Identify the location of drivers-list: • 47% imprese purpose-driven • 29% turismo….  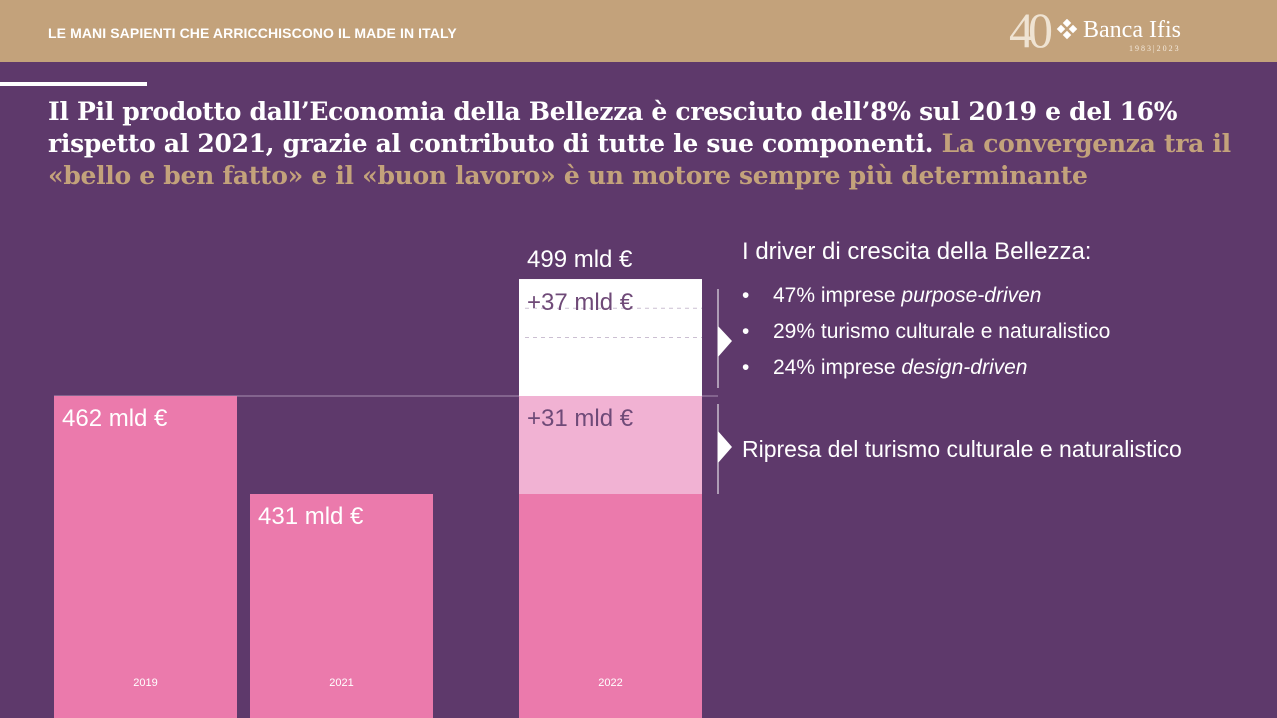
(926, 338).